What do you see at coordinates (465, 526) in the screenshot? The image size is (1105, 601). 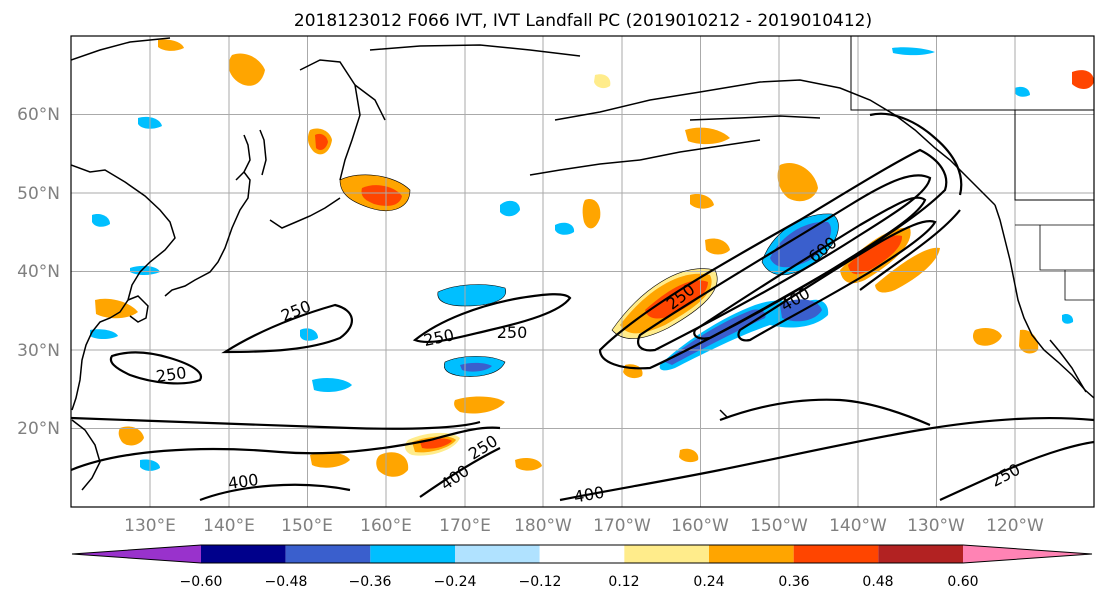 I see `lon-tick-label: 170°E` at bounding box center [465, 526].